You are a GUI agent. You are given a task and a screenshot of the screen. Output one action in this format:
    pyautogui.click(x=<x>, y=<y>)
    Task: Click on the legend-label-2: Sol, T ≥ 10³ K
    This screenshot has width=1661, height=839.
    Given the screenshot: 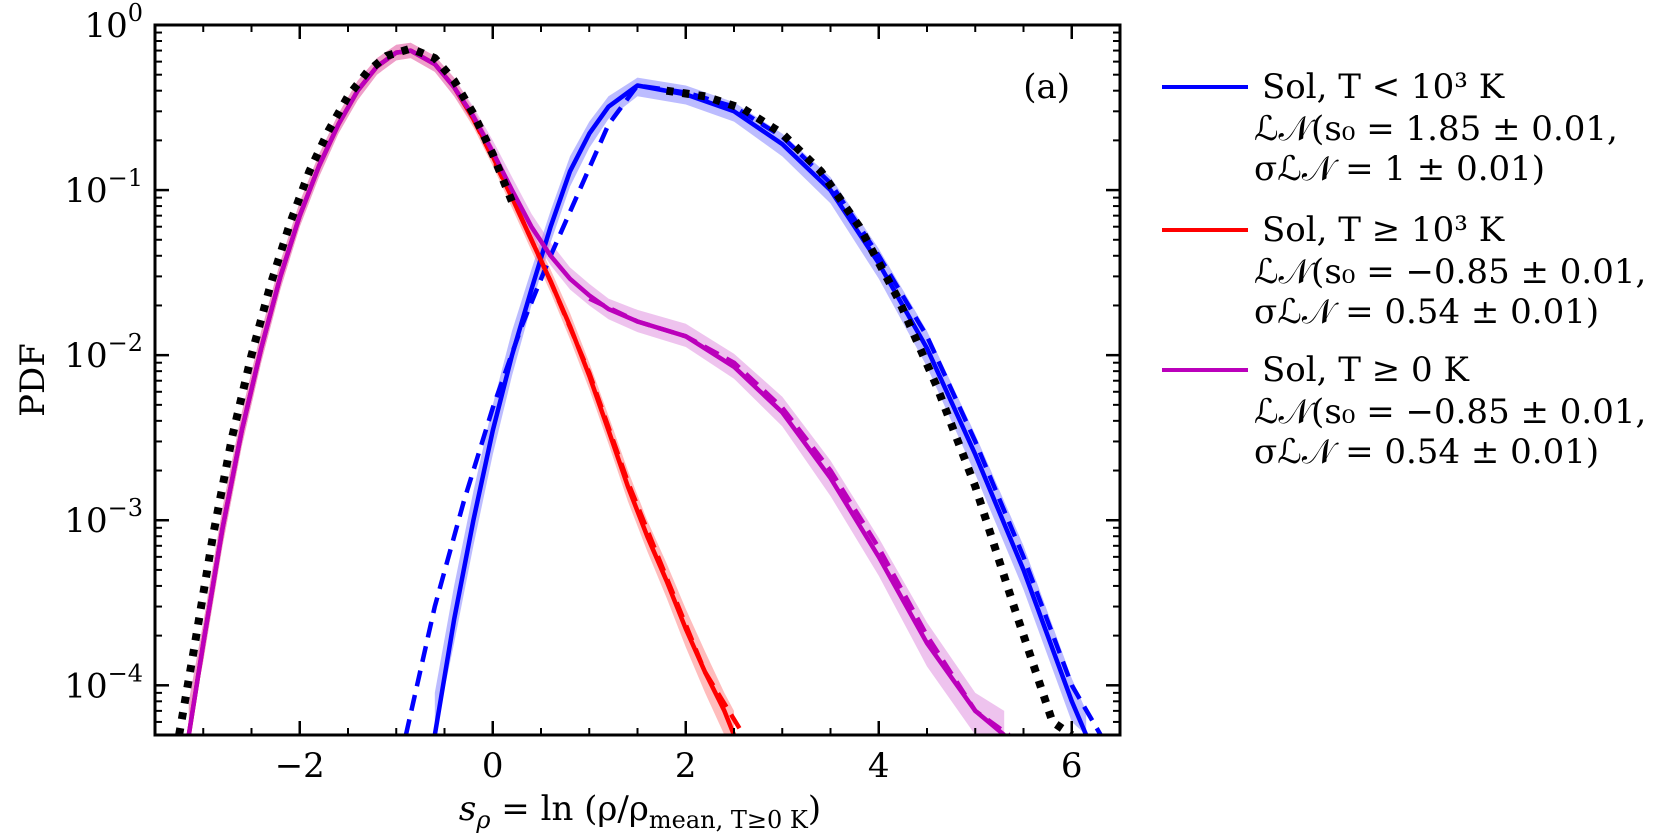 What is the action you would take?
    pyautogui.click(x=1383, y=230)
    